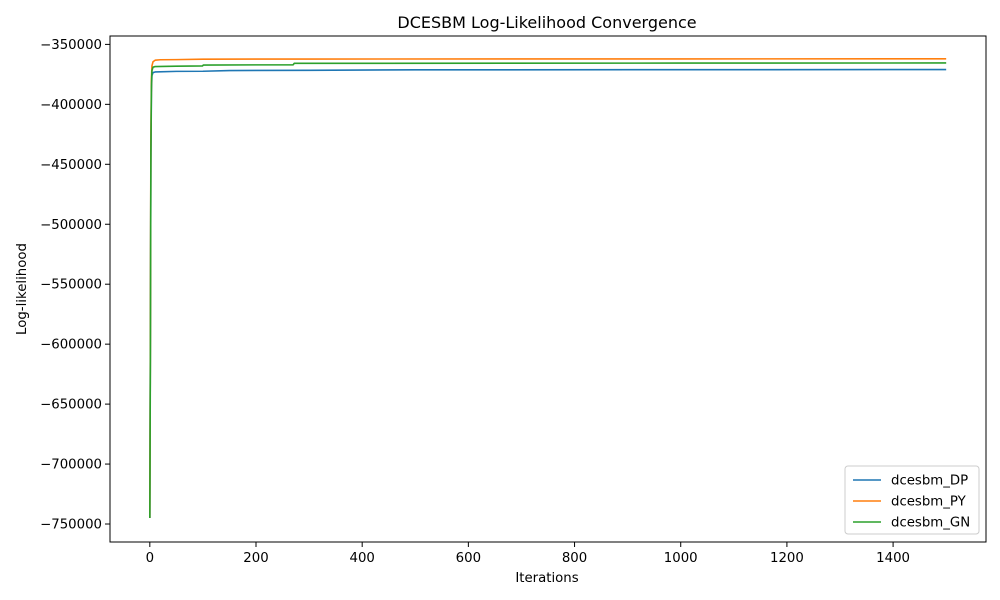 This screenshot has width=1000, height=600. What do you see at coordinates (361, 558) in the screenshot?
I see `x-tick-label: 400` at bounding box center [361, 558].